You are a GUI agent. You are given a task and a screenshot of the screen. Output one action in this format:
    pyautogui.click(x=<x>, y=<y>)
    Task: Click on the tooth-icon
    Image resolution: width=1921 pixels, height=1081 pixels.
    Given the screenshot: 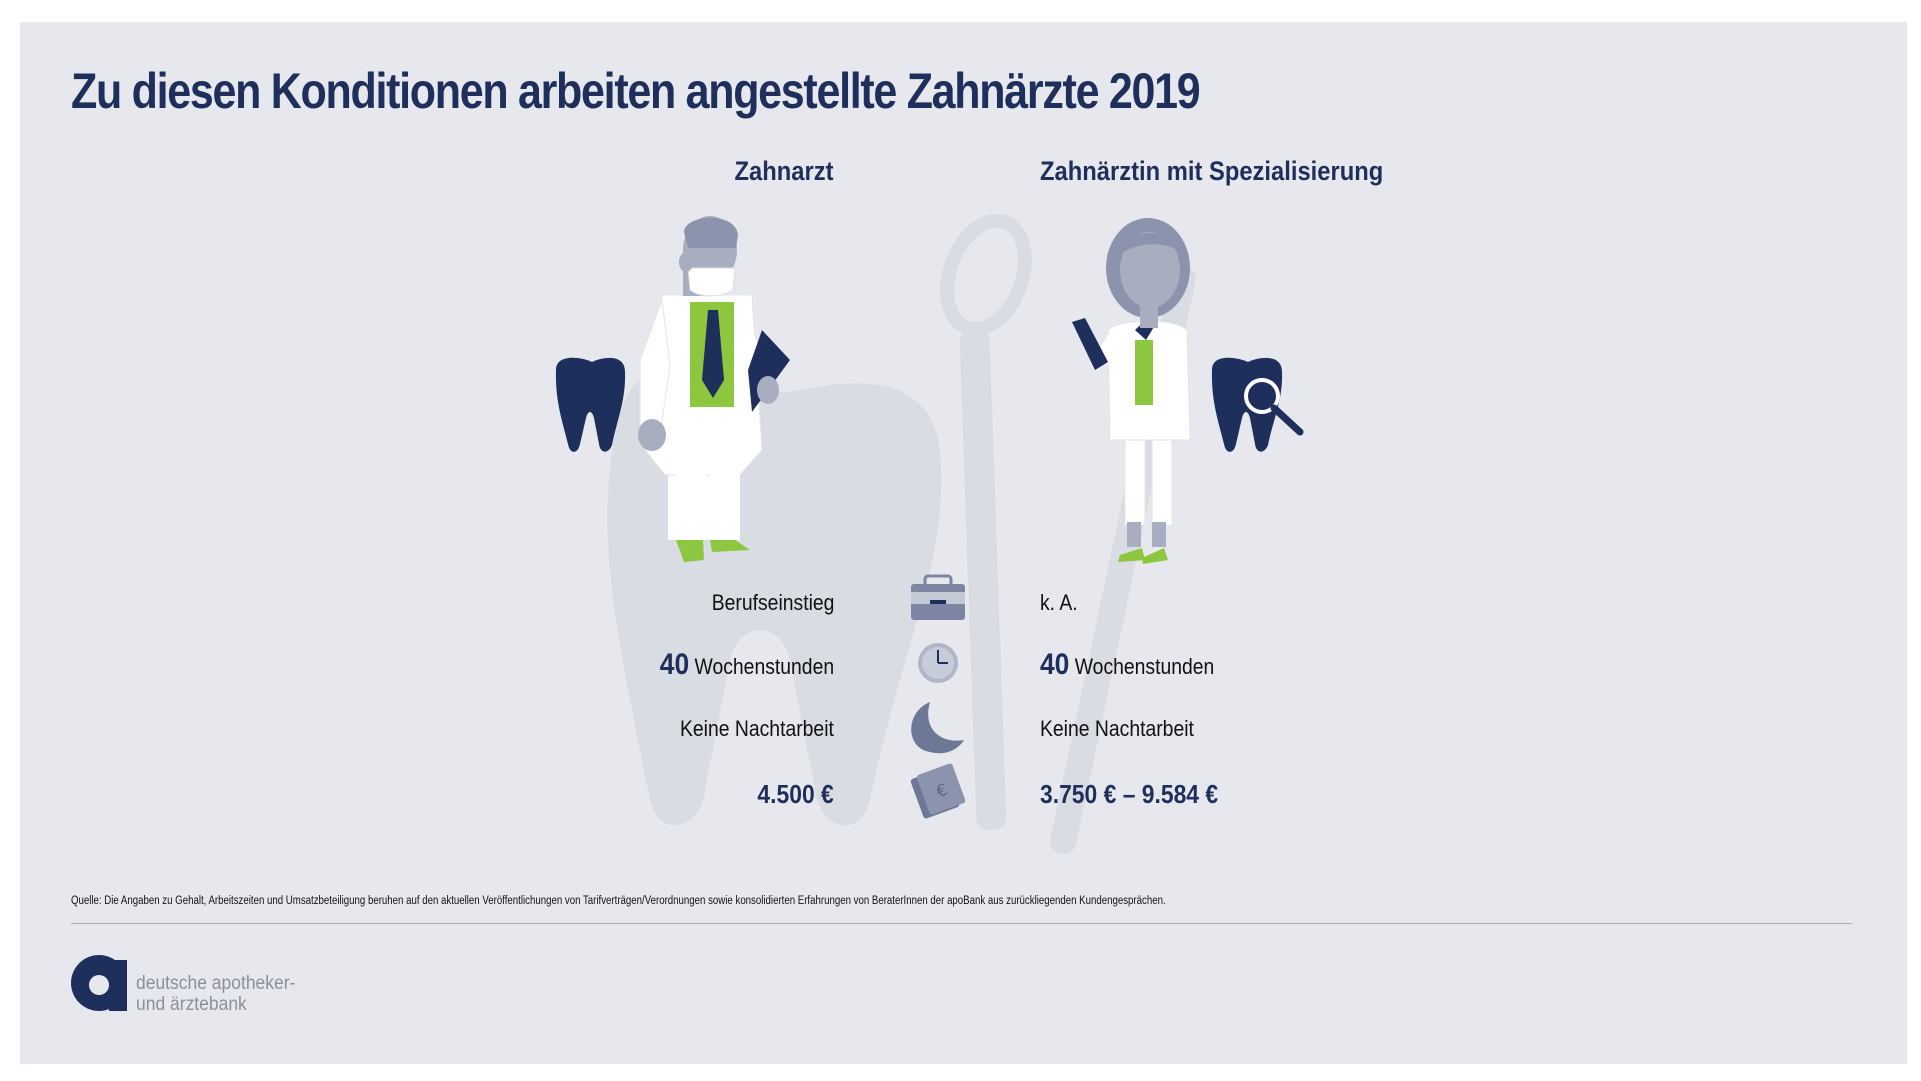 What is the action you would take?
    pyautogui.click(x=590, y=404)
    